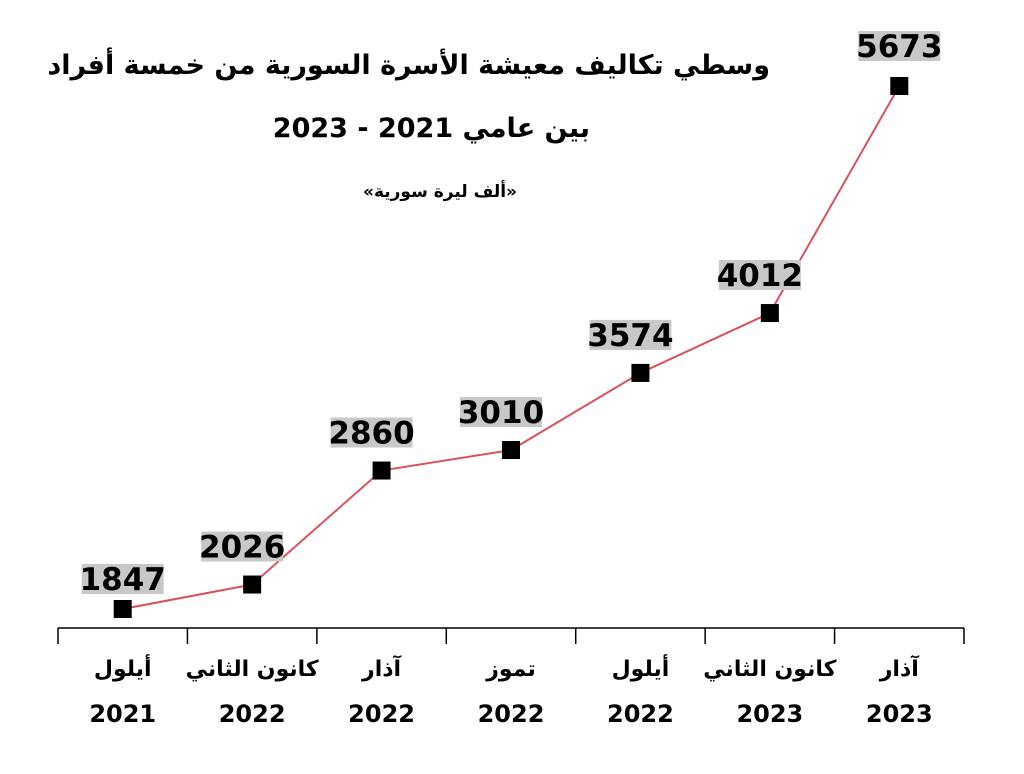 The height and width of the screenshot is (774, 1024). What do you see at coordinates (431, 128) in the screenshot?
I see `chart-title-years: بين عامي 2021 - 2023` at bounding box center [431, 128].